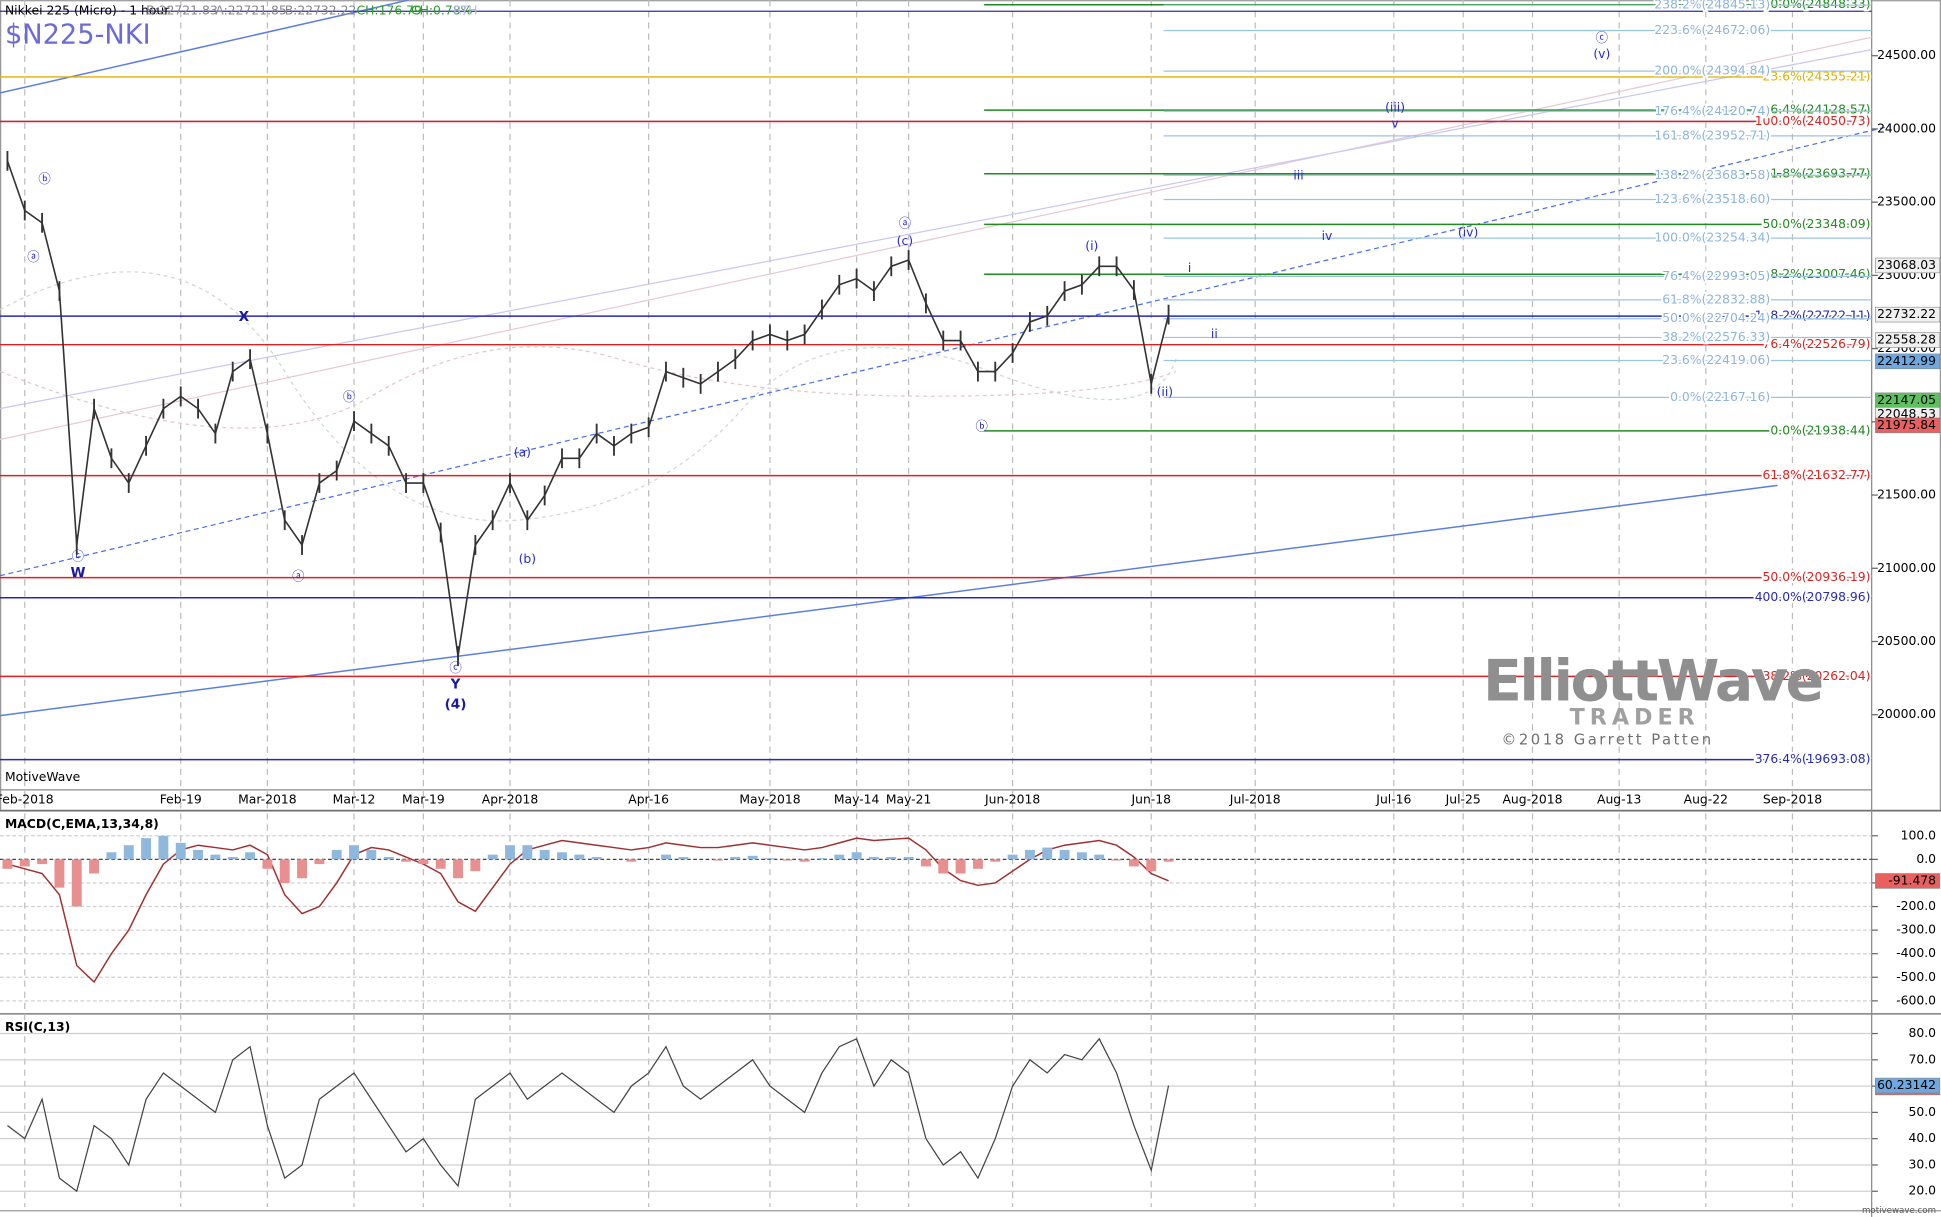 This screenshot has width=1941, height=1217. Describe the element at coordinates (510, 799) in the screenshot. I see `x-tick-label: Apr-2018` at that location.